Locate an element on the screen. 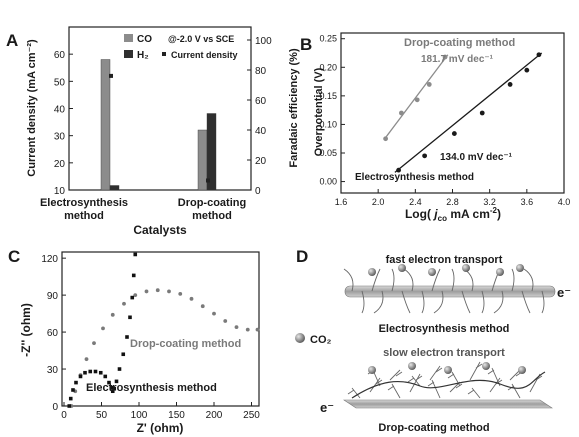 Image resolution: width=579 pixels, height=437 pixels. panel-b-electro-label: Electrosynthesis method is located at coordinates (414, 177).